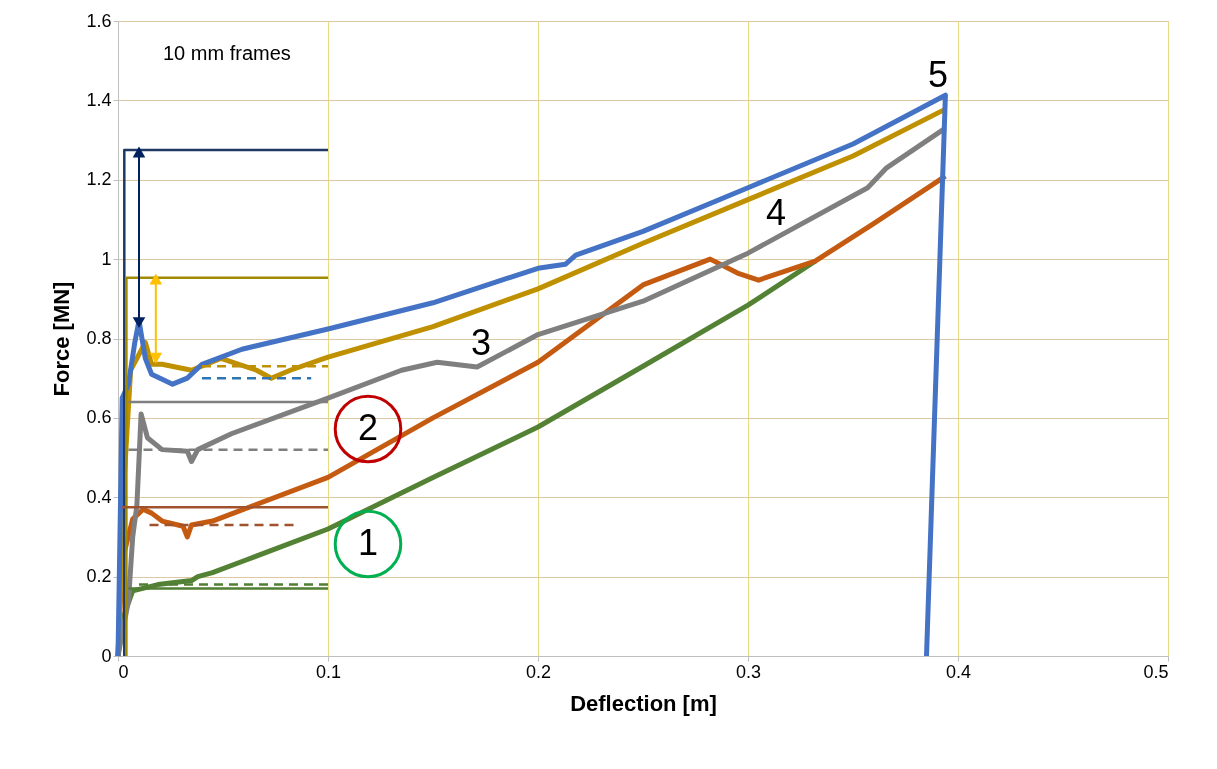 Image resolution: width=1217 pixels, height=769 pixels. Describe the element at coordinates (748, 671) in the screenshot. I see `x-tick-label: 0.3` at that location.